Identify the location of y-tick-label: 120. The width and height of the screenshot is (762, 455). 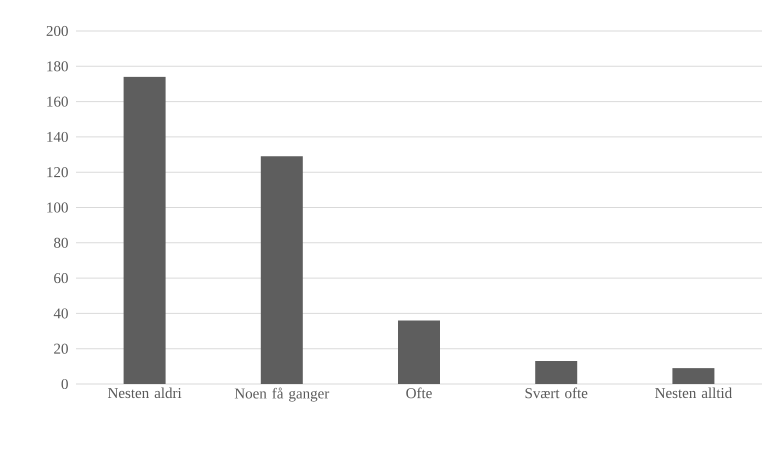
(57, 172).